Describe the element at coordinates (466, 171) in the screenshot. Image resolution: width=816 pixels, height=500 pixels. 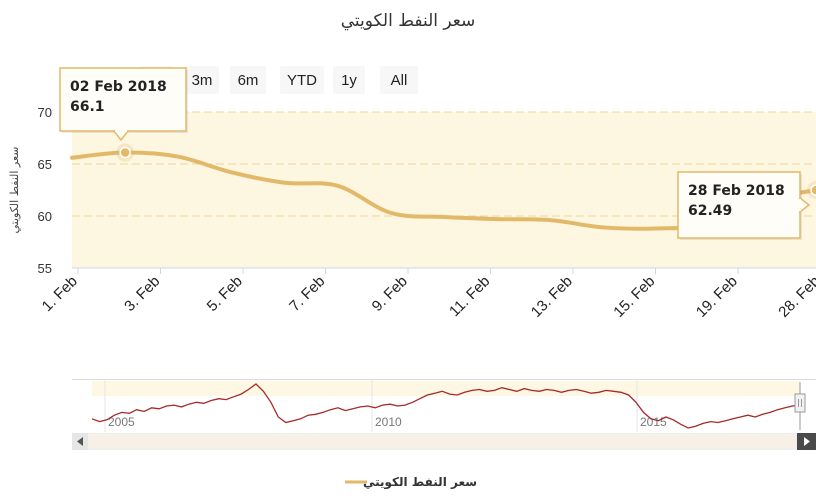
I see `series-points` at that location.